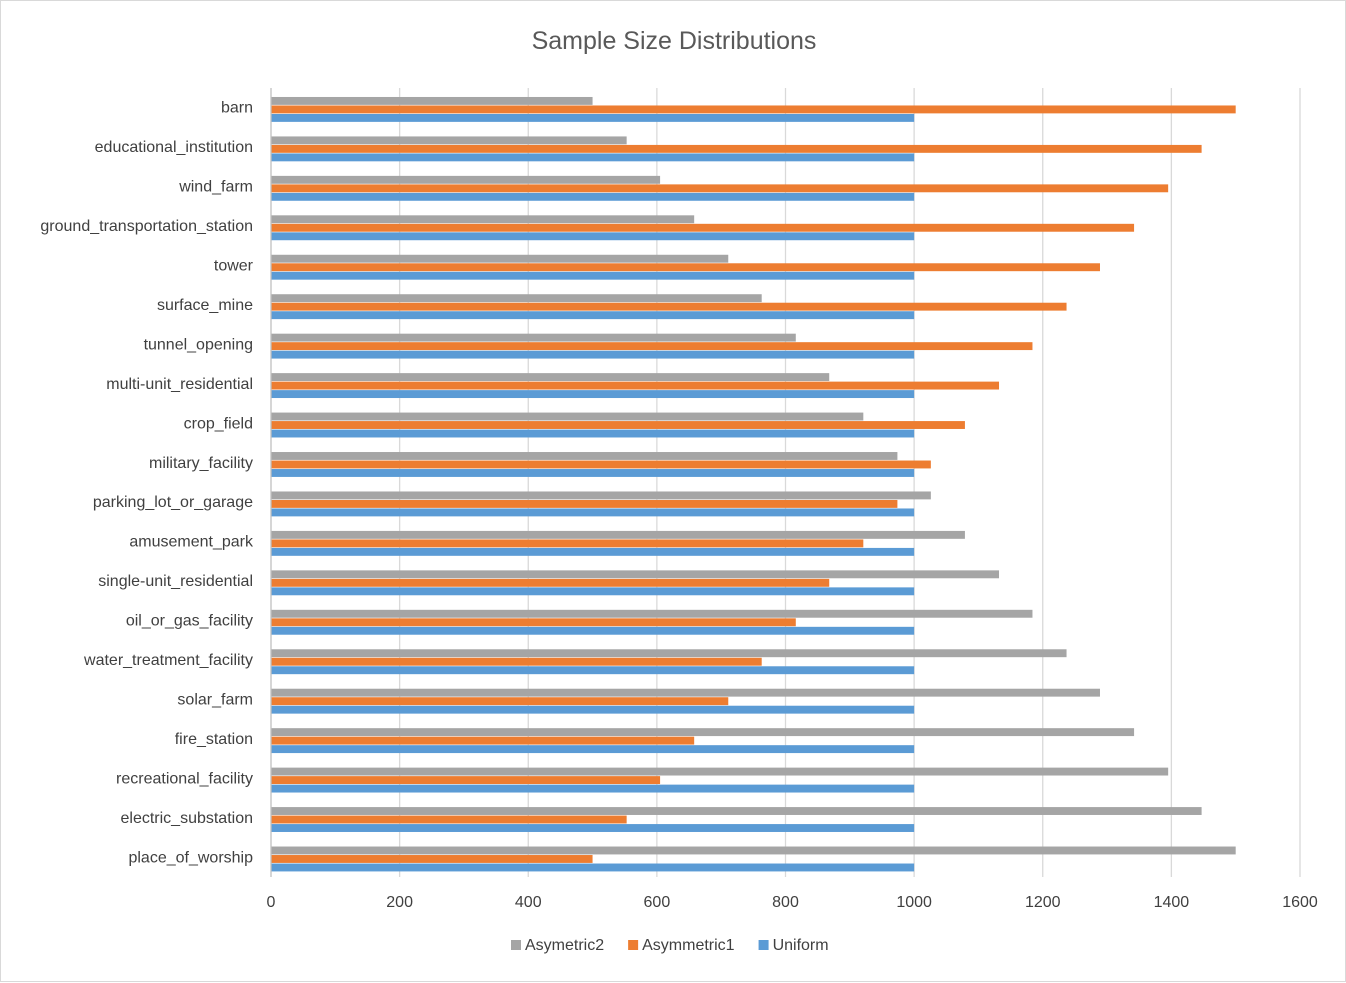  What do you see at coordinates (550, 377) in the screenshot?
I see `bar-asymetric2-multi-unit_residential` at bounding box center [550, 377].